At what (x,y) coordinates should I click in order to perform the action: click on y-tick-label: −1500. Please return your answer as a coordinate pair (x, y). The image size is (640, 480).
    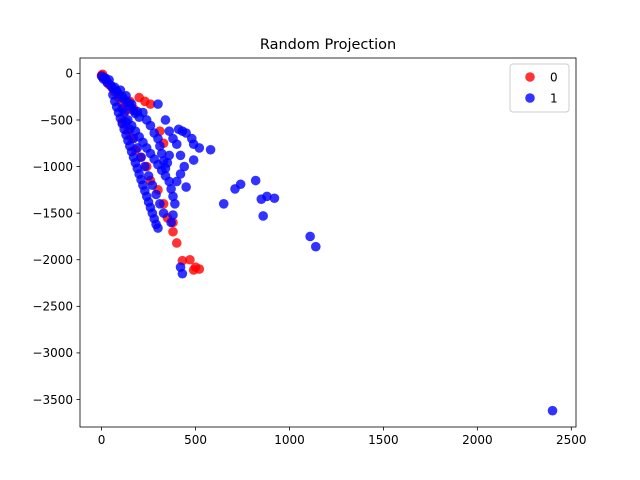
    Looking at the image, I should click on (52, 213).